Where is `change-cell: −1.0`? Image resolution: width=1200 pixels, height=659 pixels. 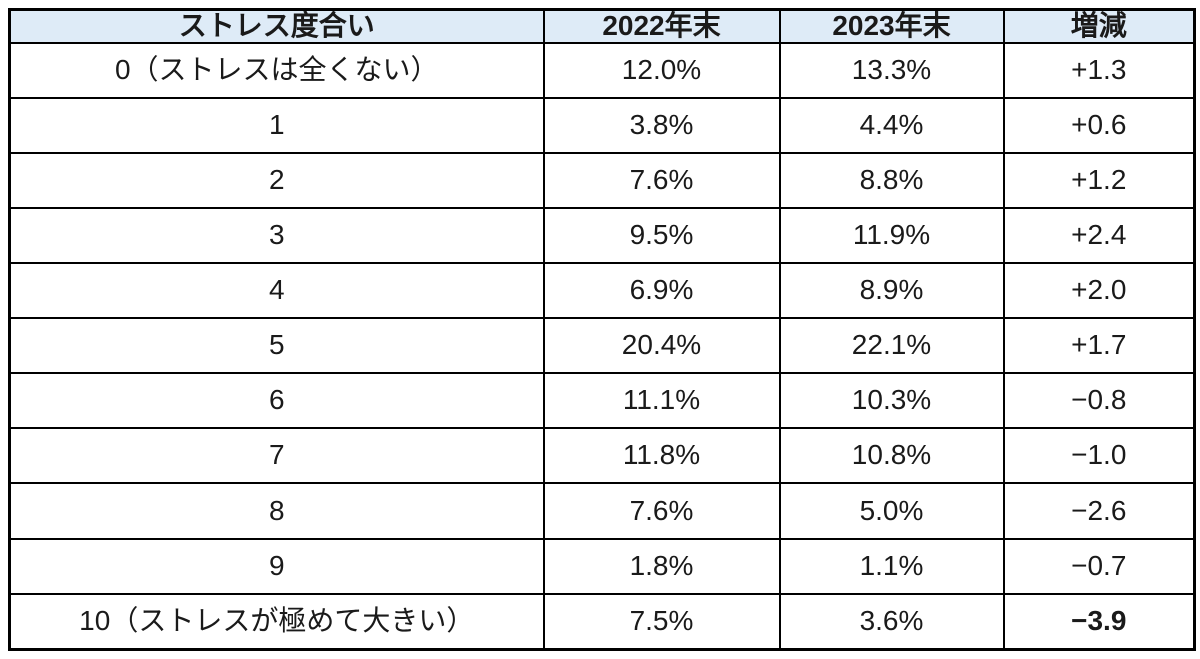 change-cell: −1.0 is located at coordinates (1099, 456).